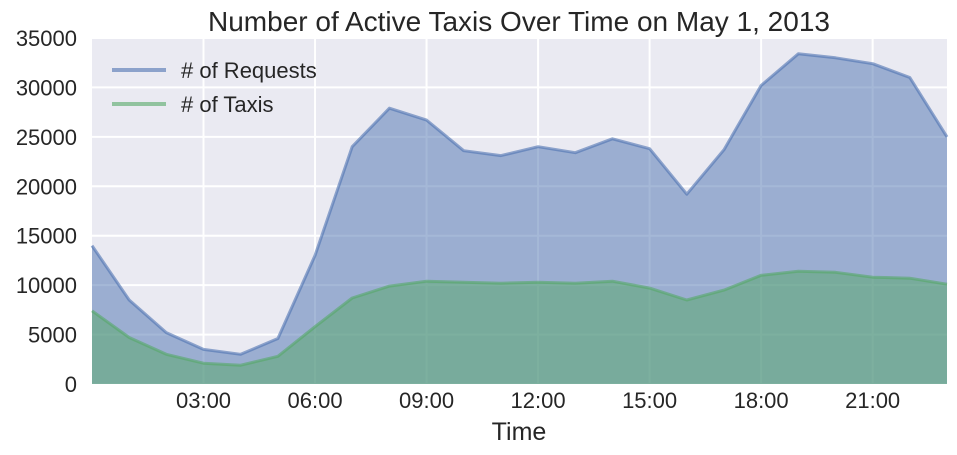 The image size is (957, 455). Describe the element at coordinates (315, 400) in the screenshot. I see `x-tick-label: 06:00` at that location.